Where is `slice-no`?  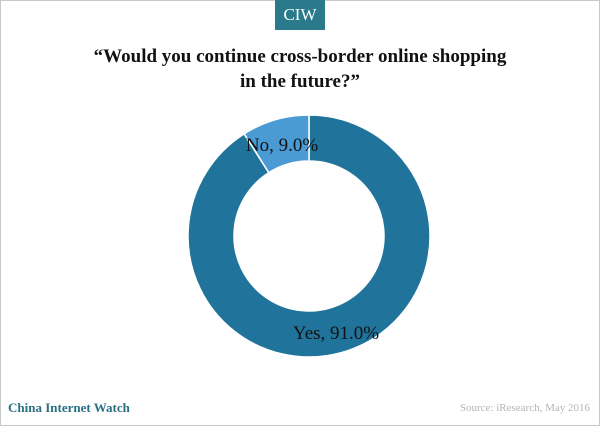 slice-no is located at coordinates (276, 144).